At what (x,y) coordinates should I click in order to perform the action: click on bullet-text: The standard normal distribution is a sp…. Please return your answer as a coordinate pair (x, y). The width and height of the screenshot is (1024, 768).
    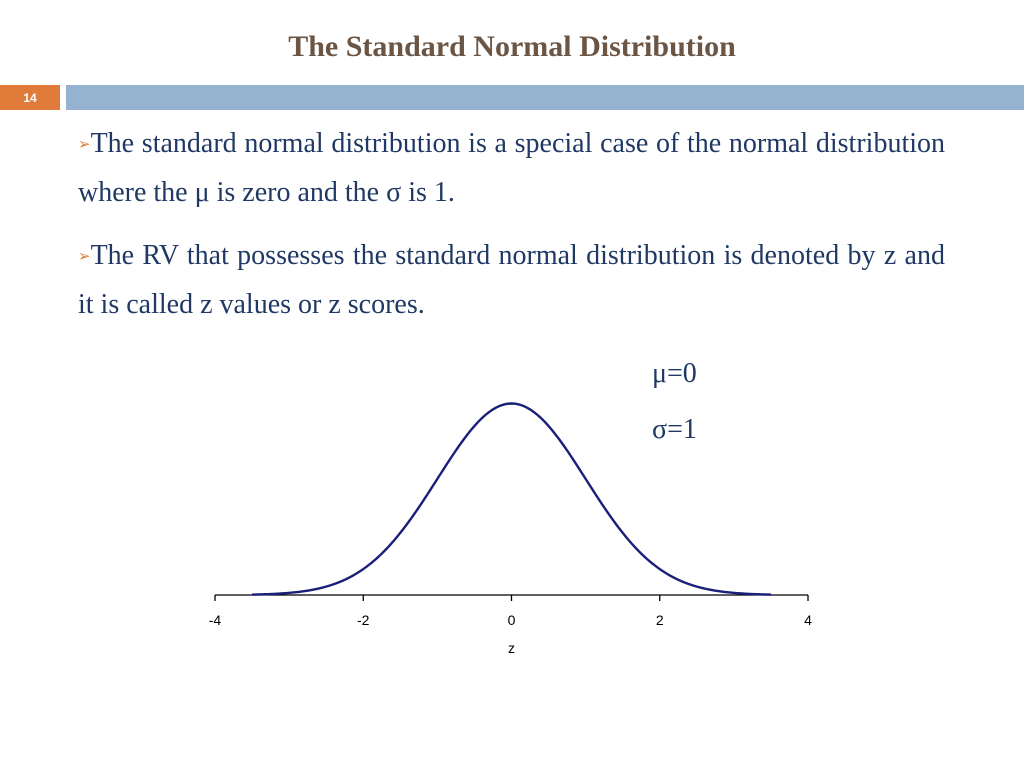
    Looking at the image, I should click on (511, 168).